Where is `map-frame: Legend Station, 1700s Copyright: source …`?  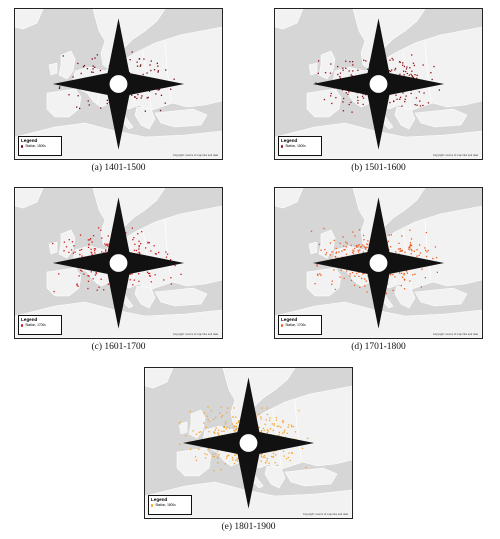
map-frame: Legend Station, 1700s Copyright: source … is located at coordinates (378, 263).